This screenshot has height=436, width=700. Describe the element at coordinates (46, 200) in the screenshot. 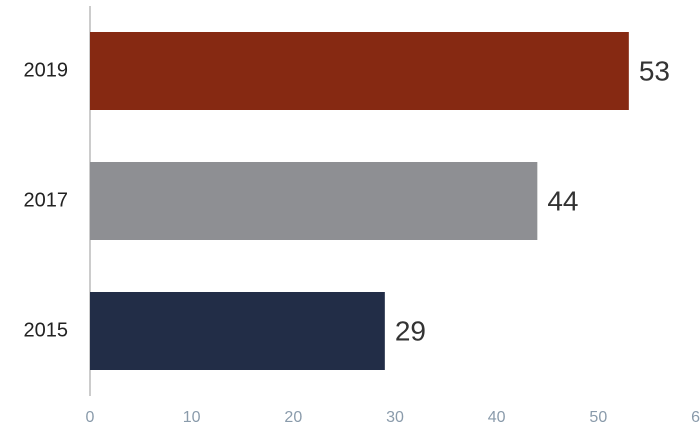

I see `y-tick-label: 2017` at that location.